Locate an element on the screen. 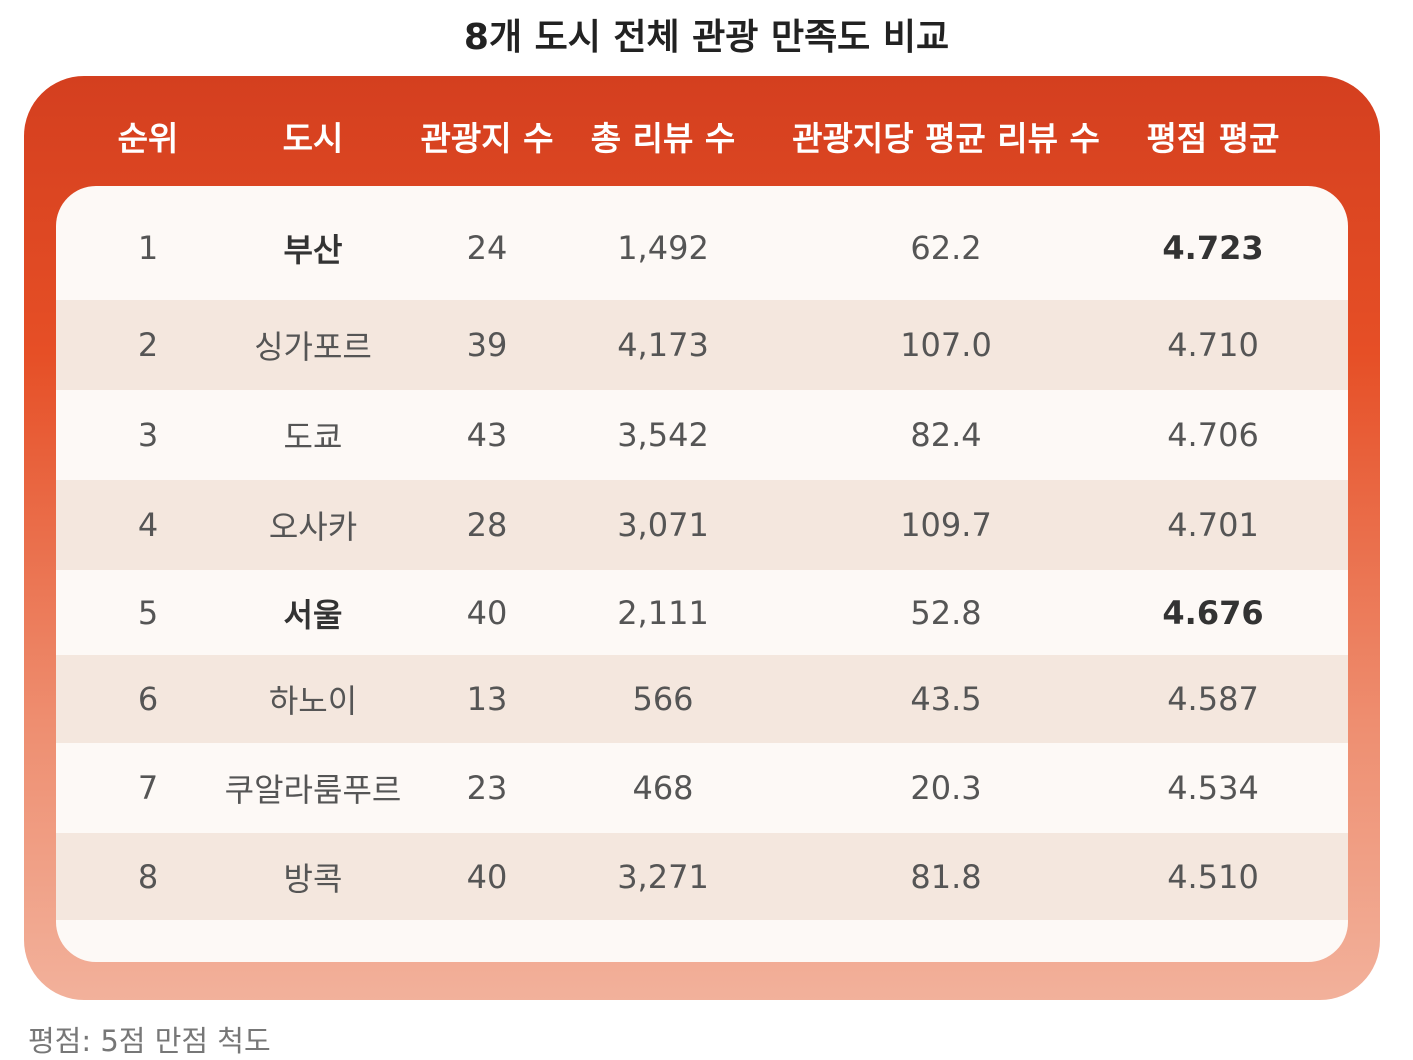  table-row: 2 싱가포르 39 4,173 107.0 4.710 is located at coordinates (702, 345).